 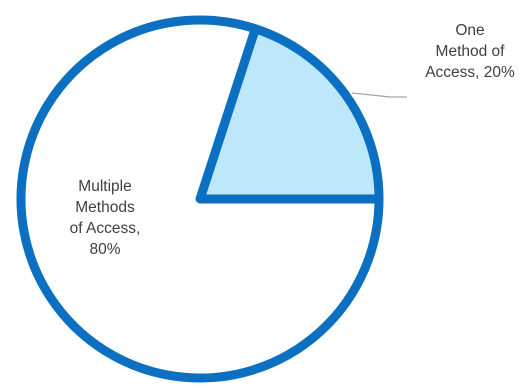 What do you see at coordinates (470, 72) in the screenshot?
I see `data-label-line: Access, 20%` at bounding box center [470, 72].